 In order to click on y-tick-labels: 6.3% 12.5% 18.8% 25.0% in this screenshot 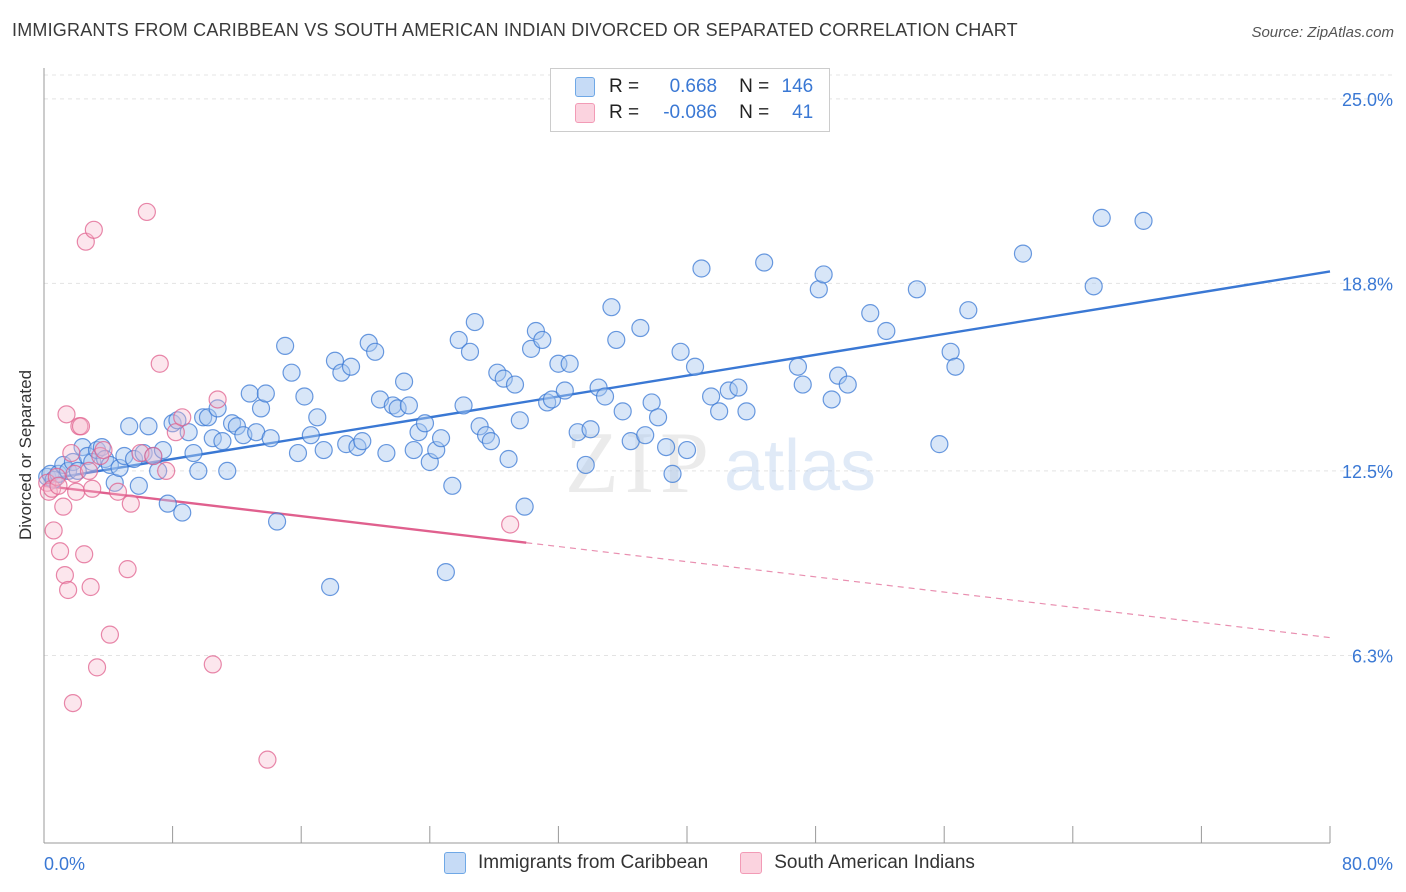, I will do `click(1367, 378)`.